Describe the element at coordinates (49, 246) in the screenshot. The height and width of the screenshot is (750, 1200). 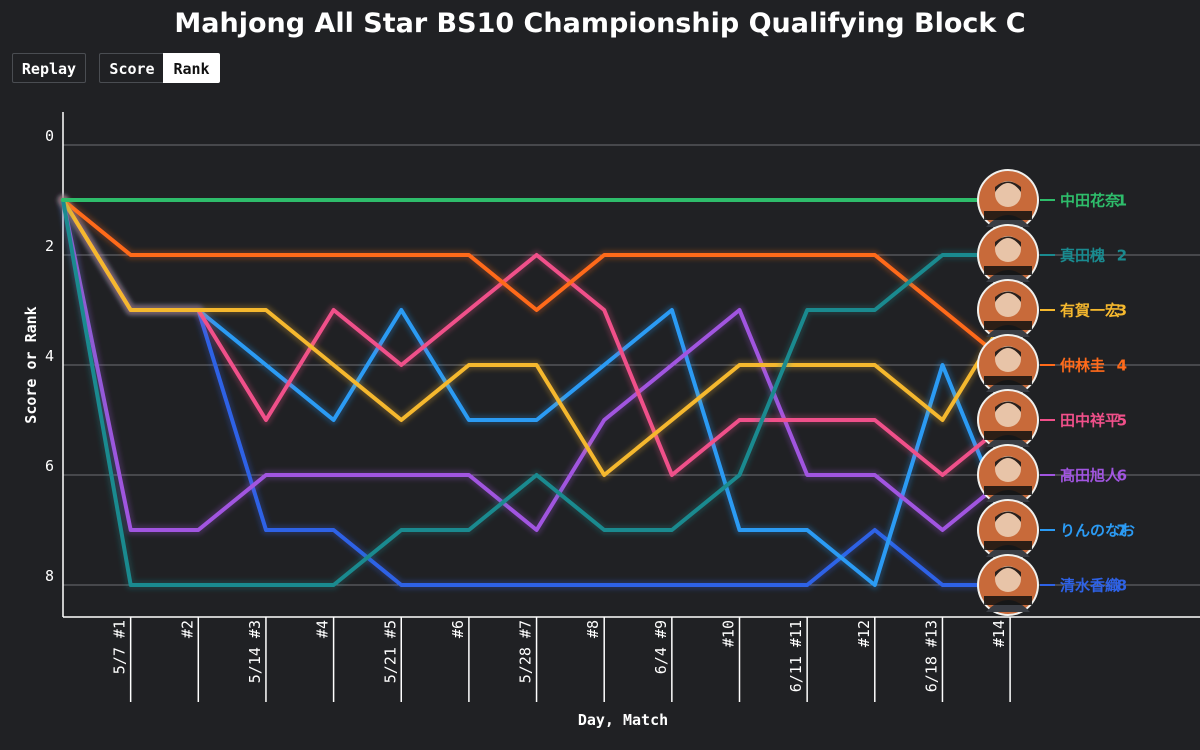
I see `y-tick-label: 2` at that location.